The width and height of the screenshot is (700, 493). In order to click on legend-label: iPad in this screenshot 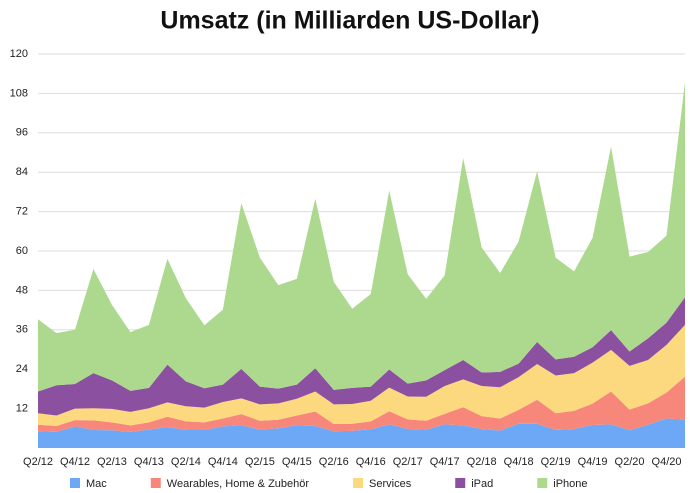, I will do `click(482, 484)`.